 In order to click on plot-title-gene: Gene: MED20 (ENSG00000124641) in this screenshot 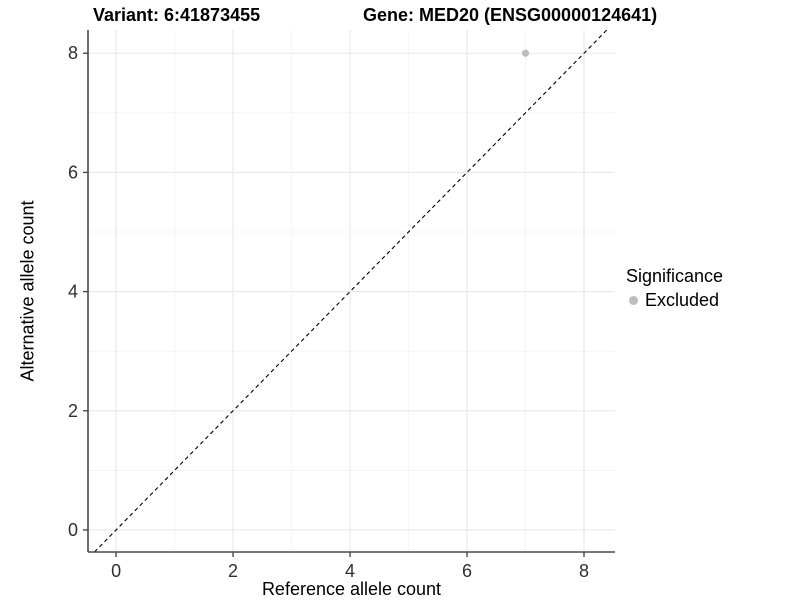, I will do `click(510, 15)`.